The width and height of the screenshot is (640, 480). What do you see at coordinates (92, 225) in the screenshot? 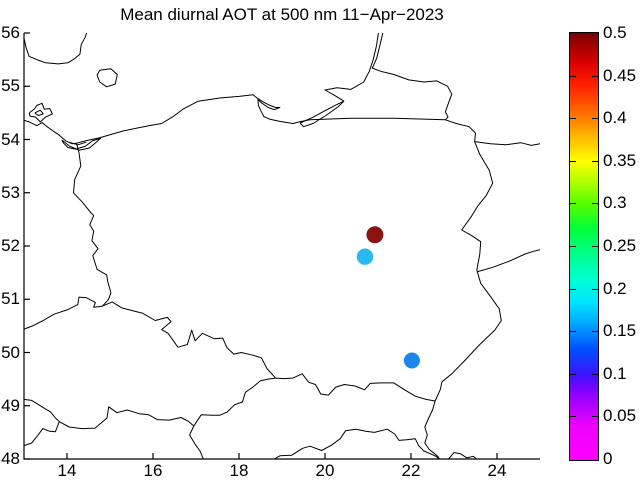
I see `map-line-poland-germany-border` at bounding box center [92, 225].